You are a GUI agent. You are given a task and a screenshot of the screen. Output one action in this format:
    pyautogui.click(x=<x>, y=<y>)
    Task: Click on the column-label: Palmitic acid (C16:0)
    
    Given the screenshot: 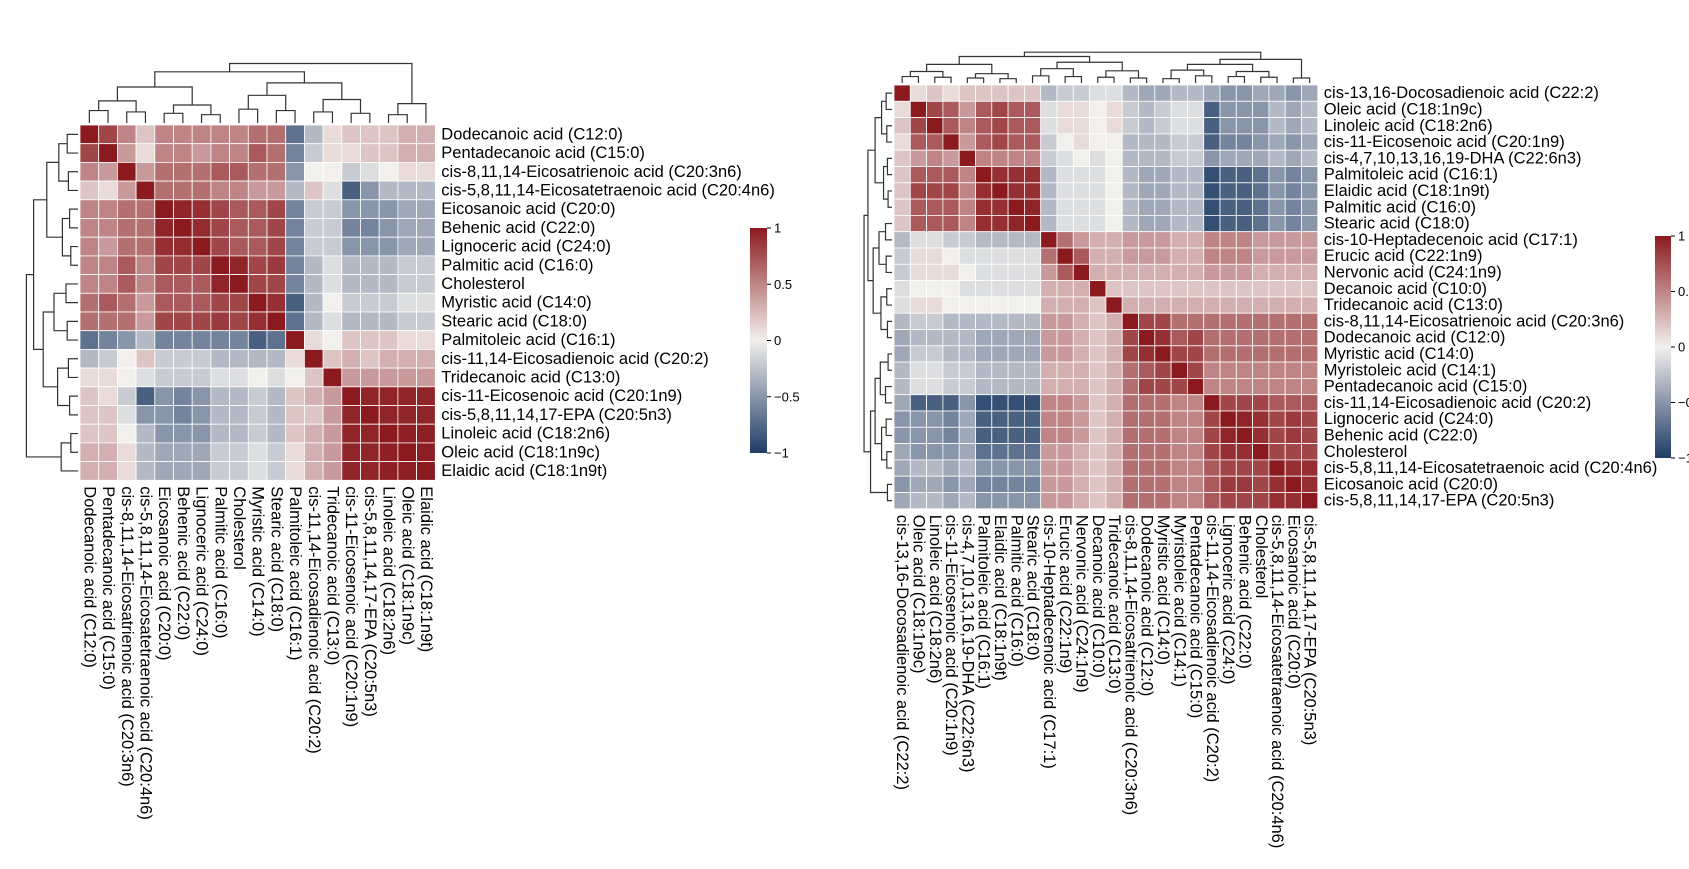 What is the action you would take?
    pyautogui.click(x=220, y=562)
    